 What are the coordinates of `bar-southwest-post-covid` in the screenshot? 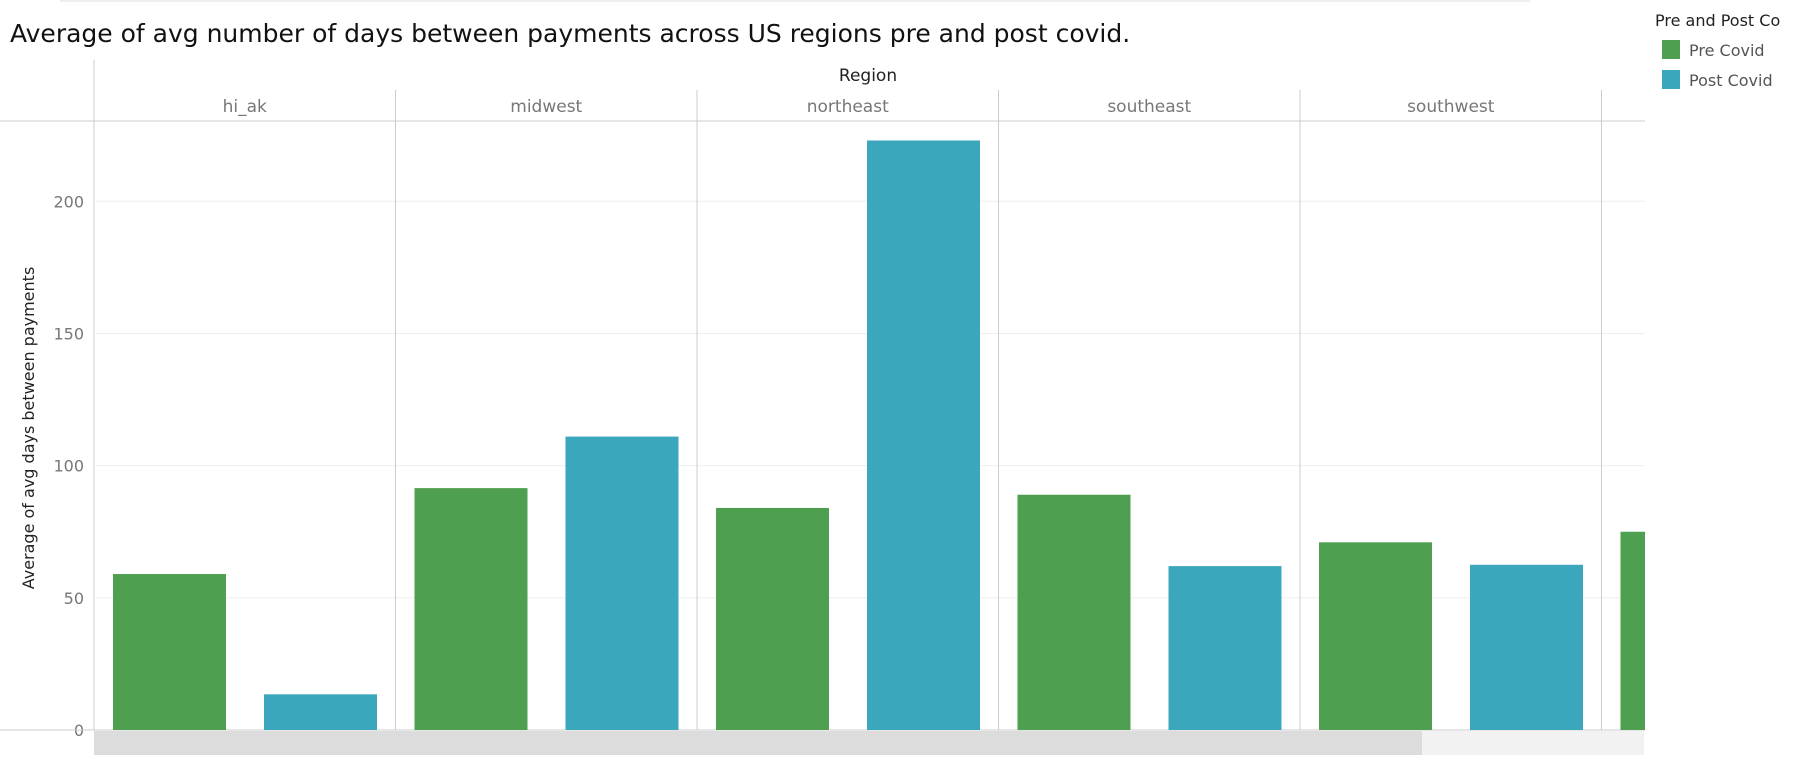 It's located at (1526, 647).